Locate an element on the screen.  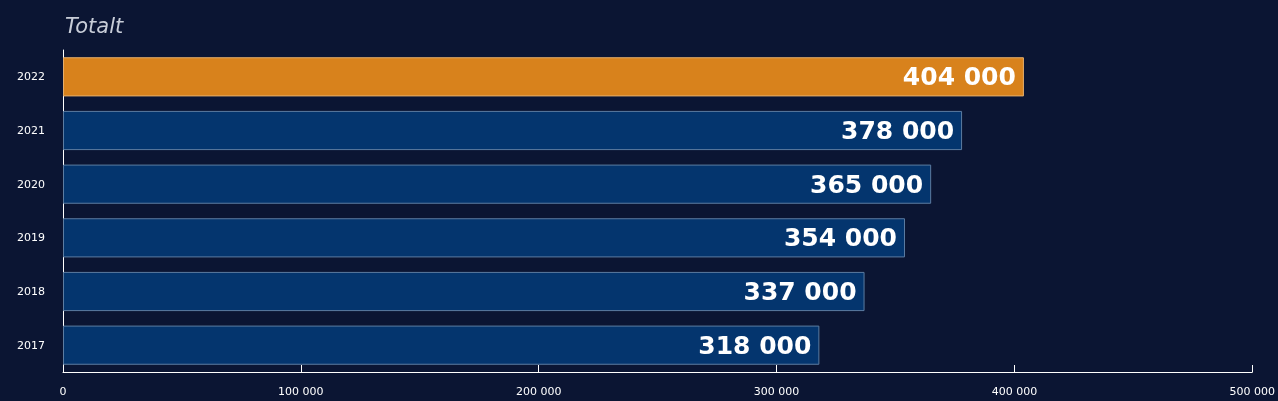
x-tick-label: 400 000 is located at coordinates (1014, 391).